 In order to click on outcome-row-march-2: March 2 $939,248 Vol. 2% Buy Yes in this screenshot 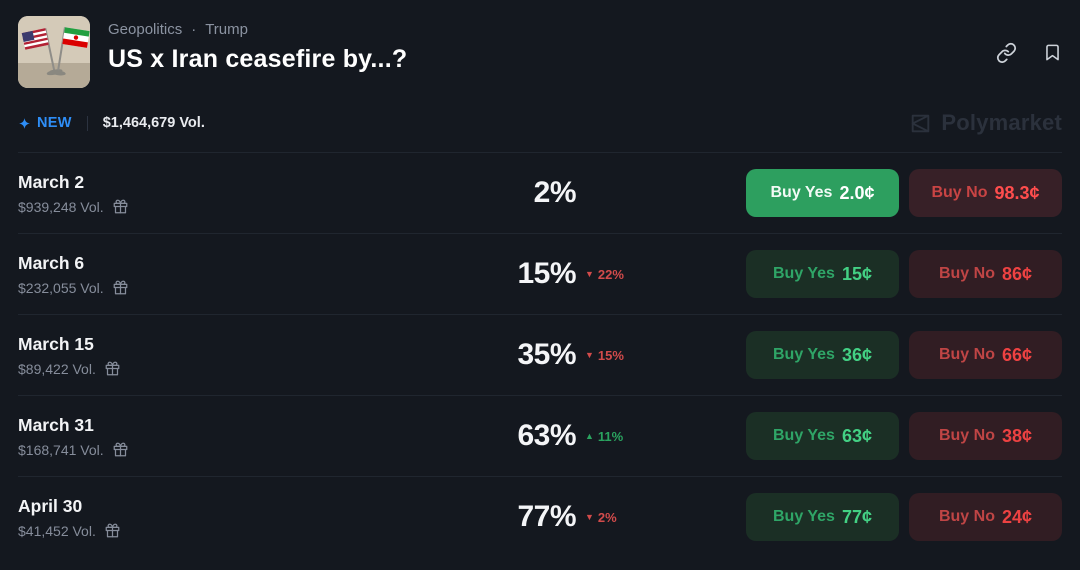, I will do `click(540, 192)`.